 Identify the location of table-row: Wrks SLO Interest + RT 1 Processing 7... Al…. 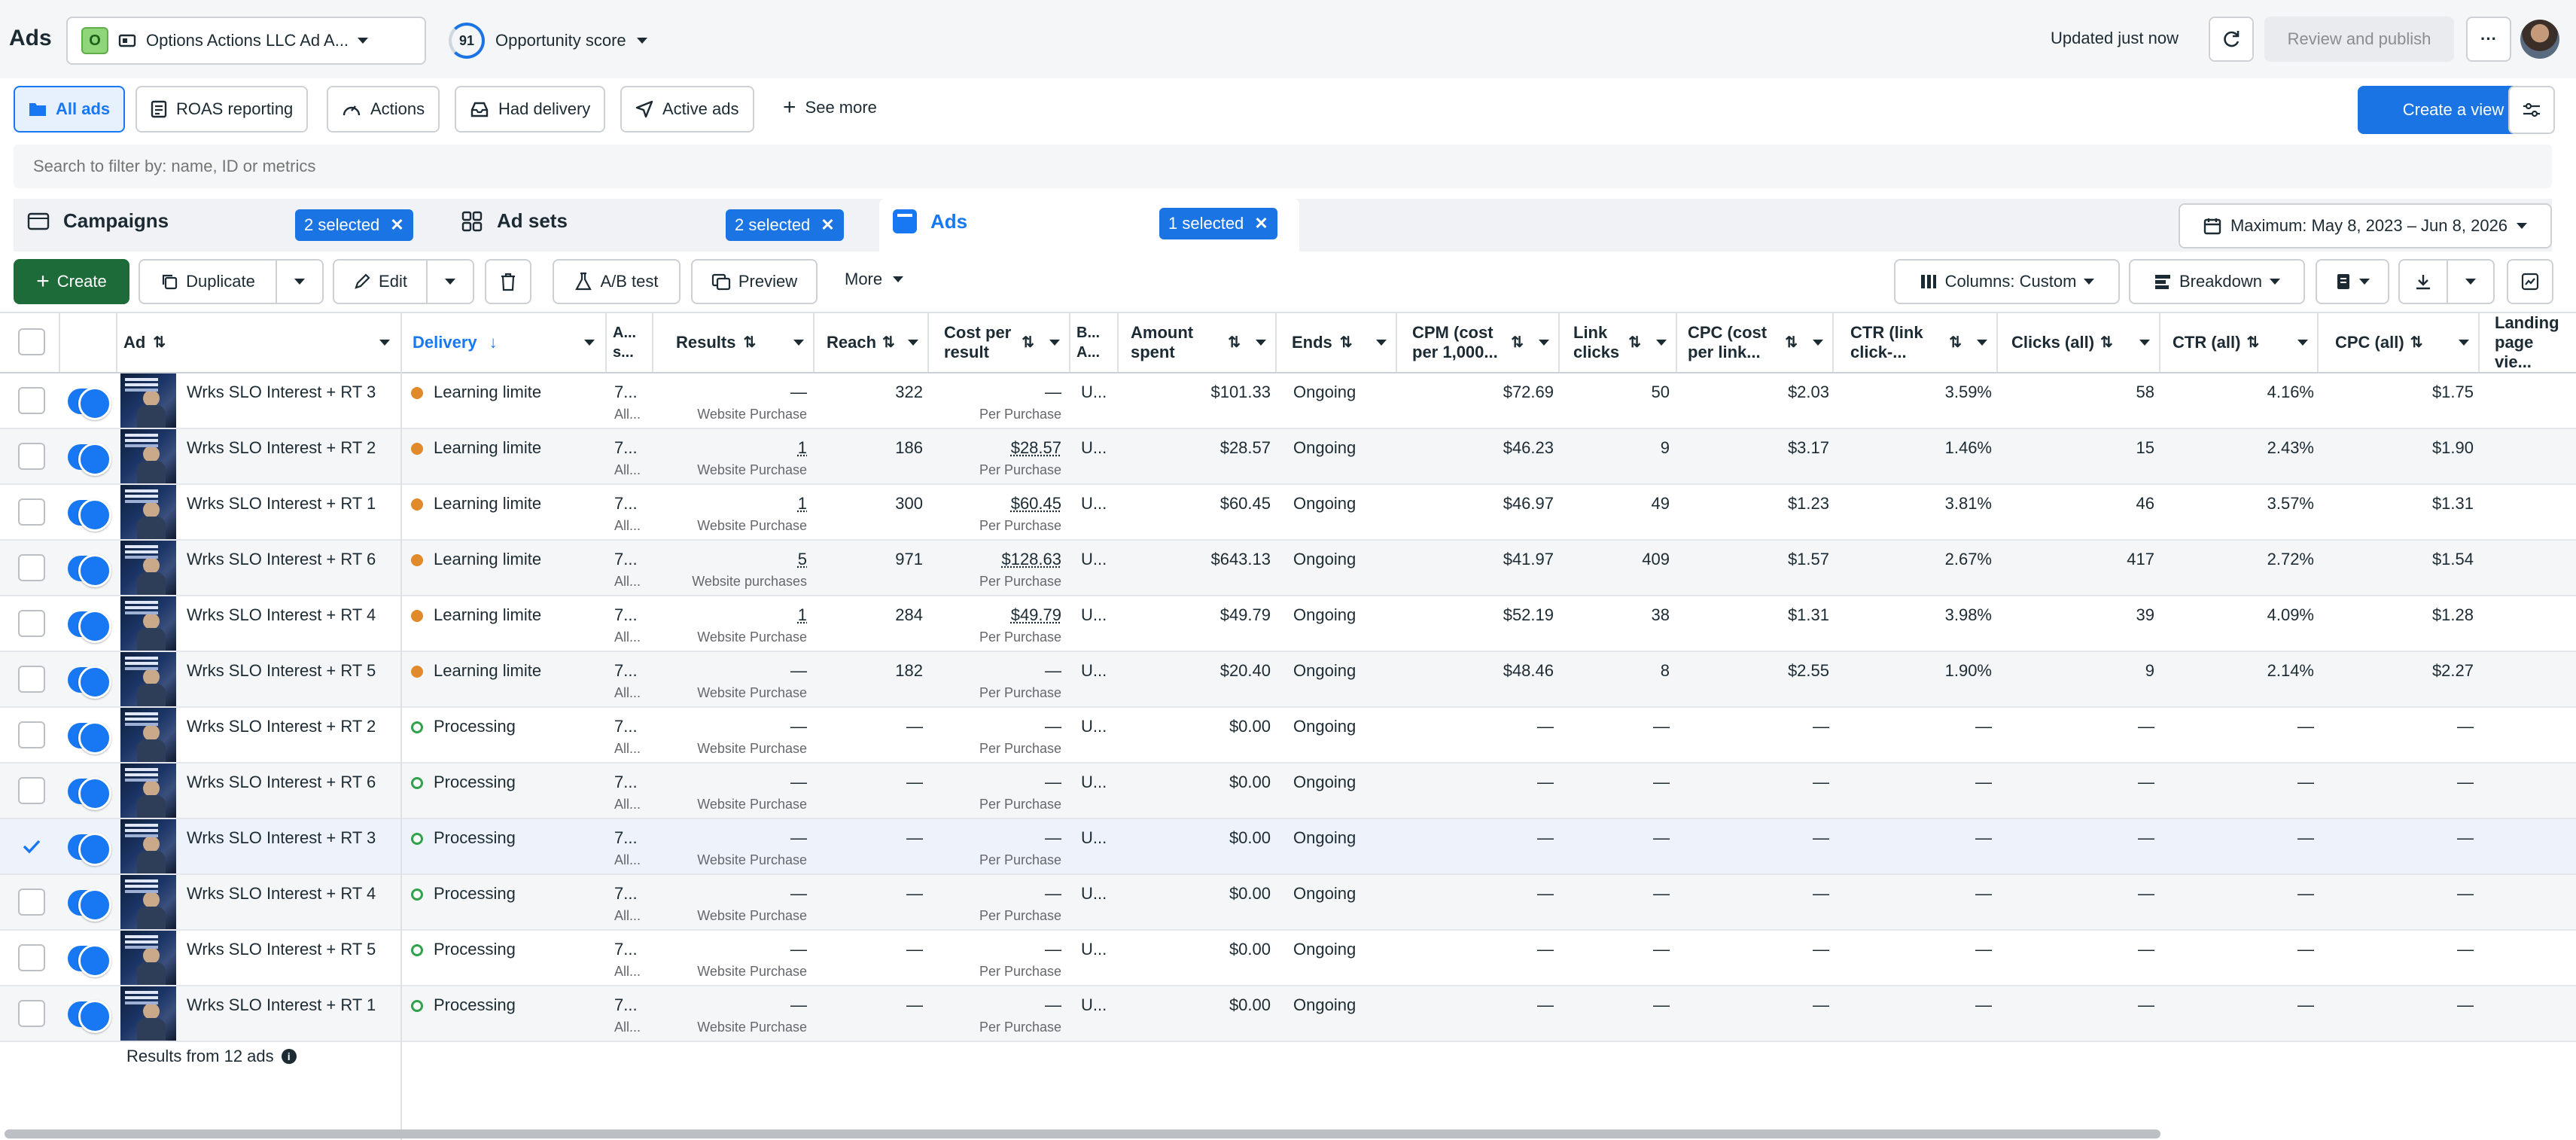
(1288, 1014).